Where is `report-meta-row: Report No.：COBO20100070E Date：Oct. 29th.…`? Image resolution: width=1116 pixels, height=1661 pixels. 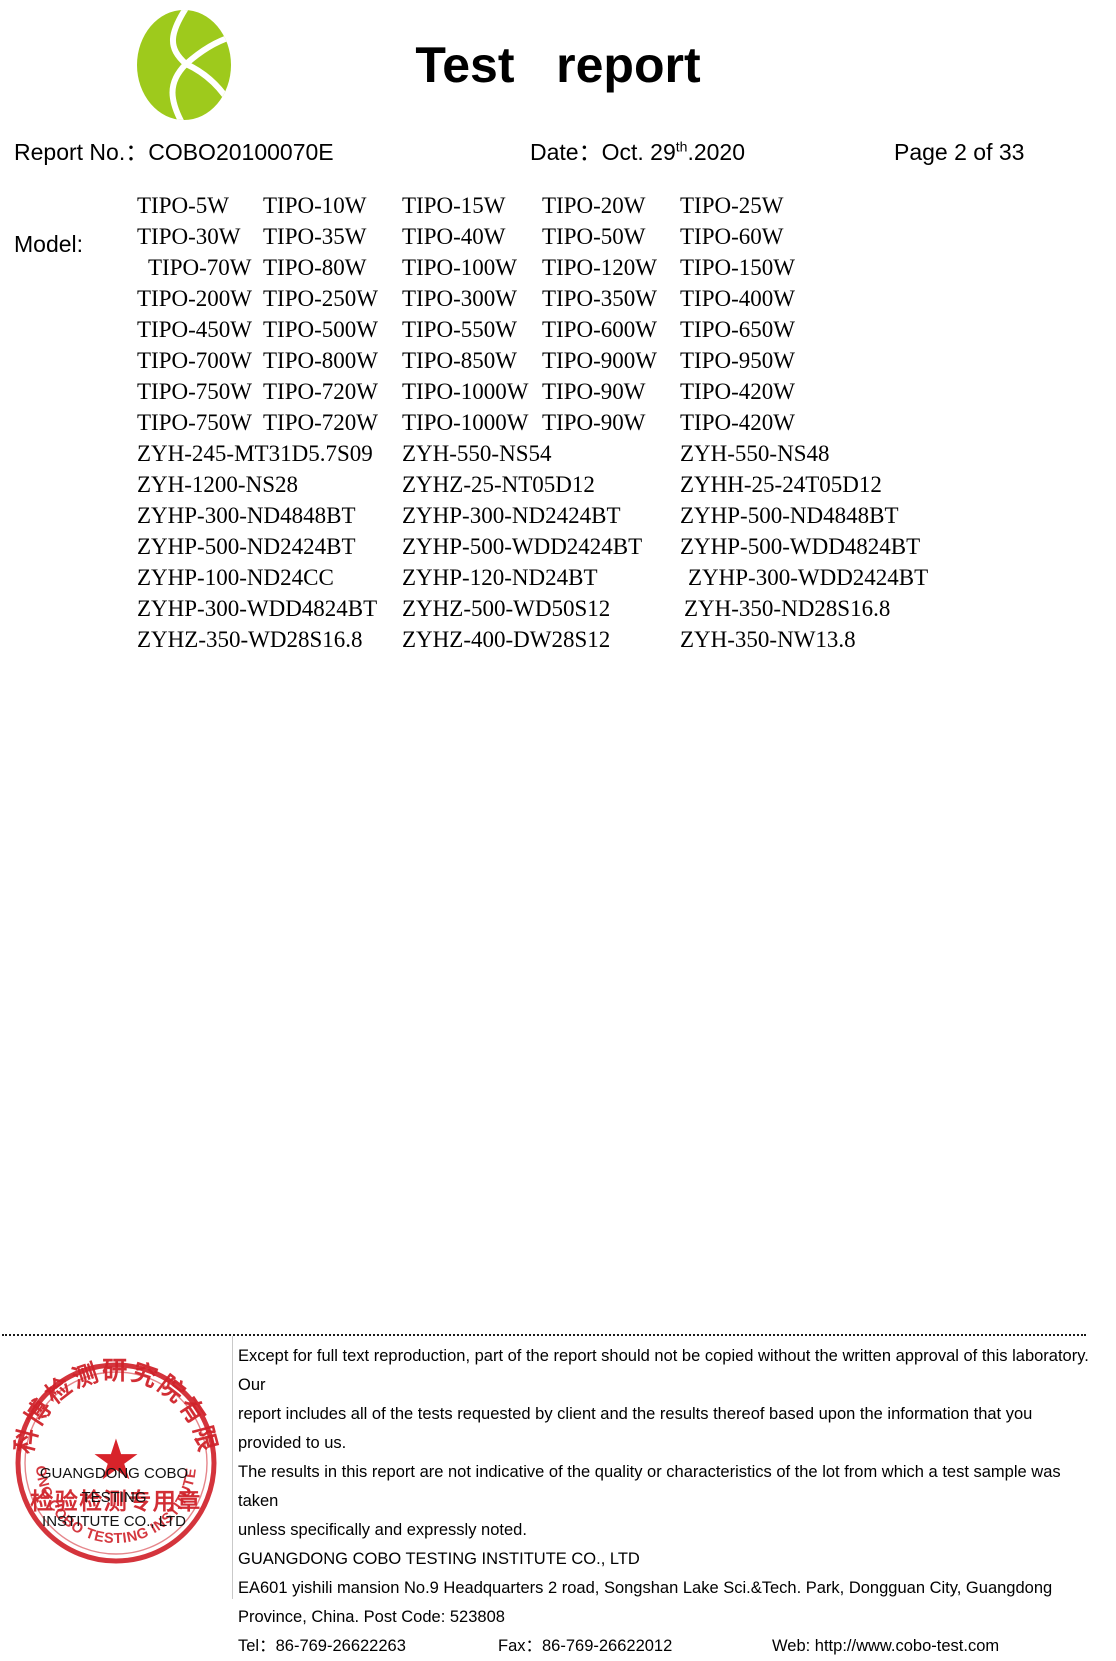 report-meta-row: Report No.：COBO20100070E Date：Oct. 29th.… is located at coordinates (558, 153).